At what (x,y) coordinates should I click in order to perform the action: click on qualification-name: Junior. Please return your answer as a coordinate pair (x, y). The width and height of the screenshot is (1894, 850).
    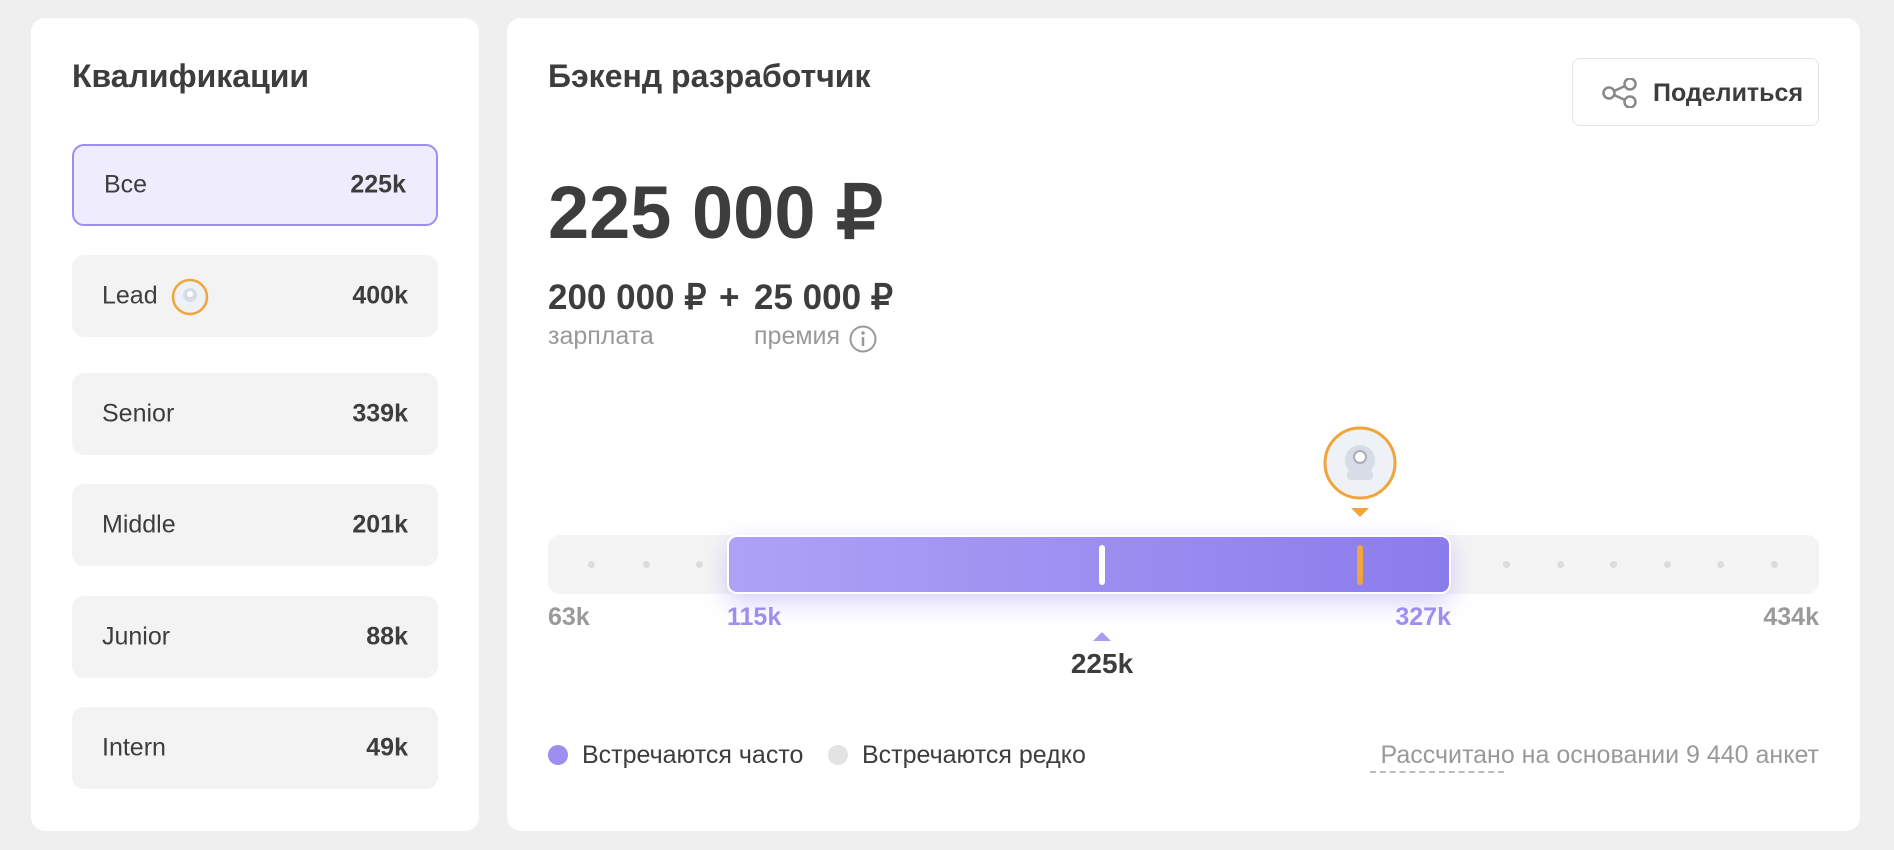
    Looking at the image, I should click on (136, 636).